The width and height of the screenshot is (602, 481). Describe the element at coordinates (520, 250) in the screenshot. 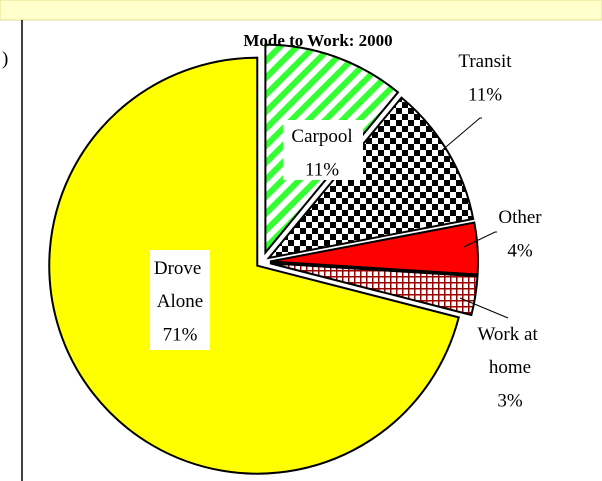

I see `value-label: 4%` at that location.